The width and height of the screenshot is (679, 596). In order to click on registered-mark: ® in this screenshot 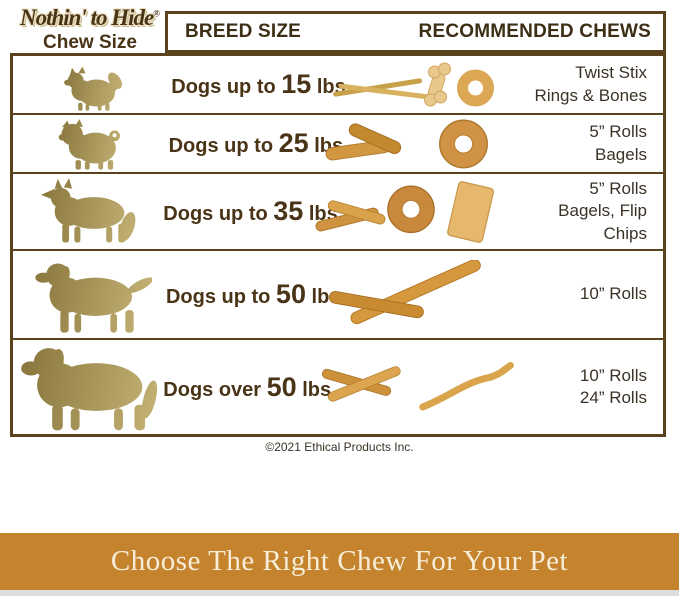, I will do `click(156, 13)`.